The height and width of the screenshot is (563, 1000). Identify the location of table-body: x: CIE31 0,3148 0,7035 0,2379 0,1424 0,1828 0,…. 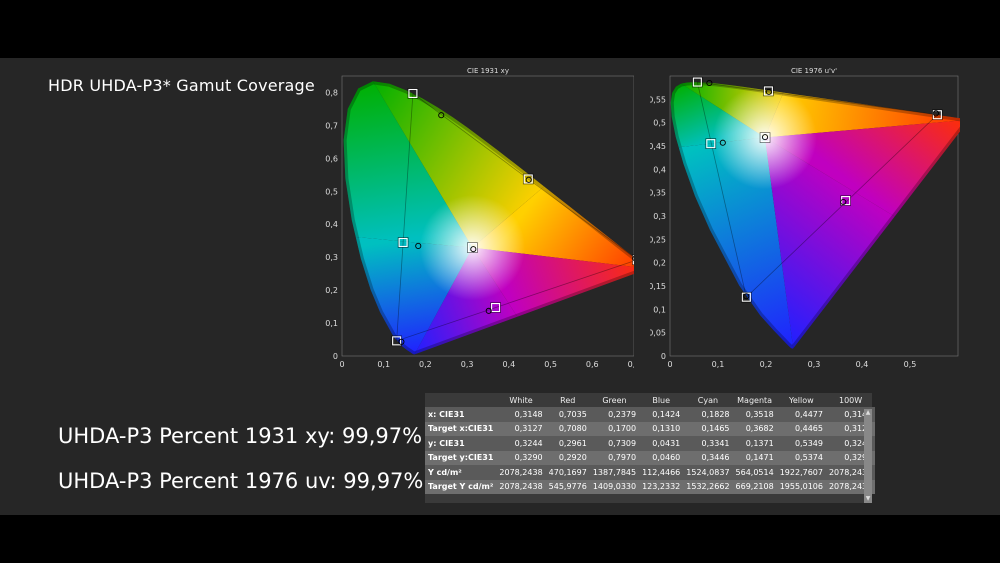
(650, 450).